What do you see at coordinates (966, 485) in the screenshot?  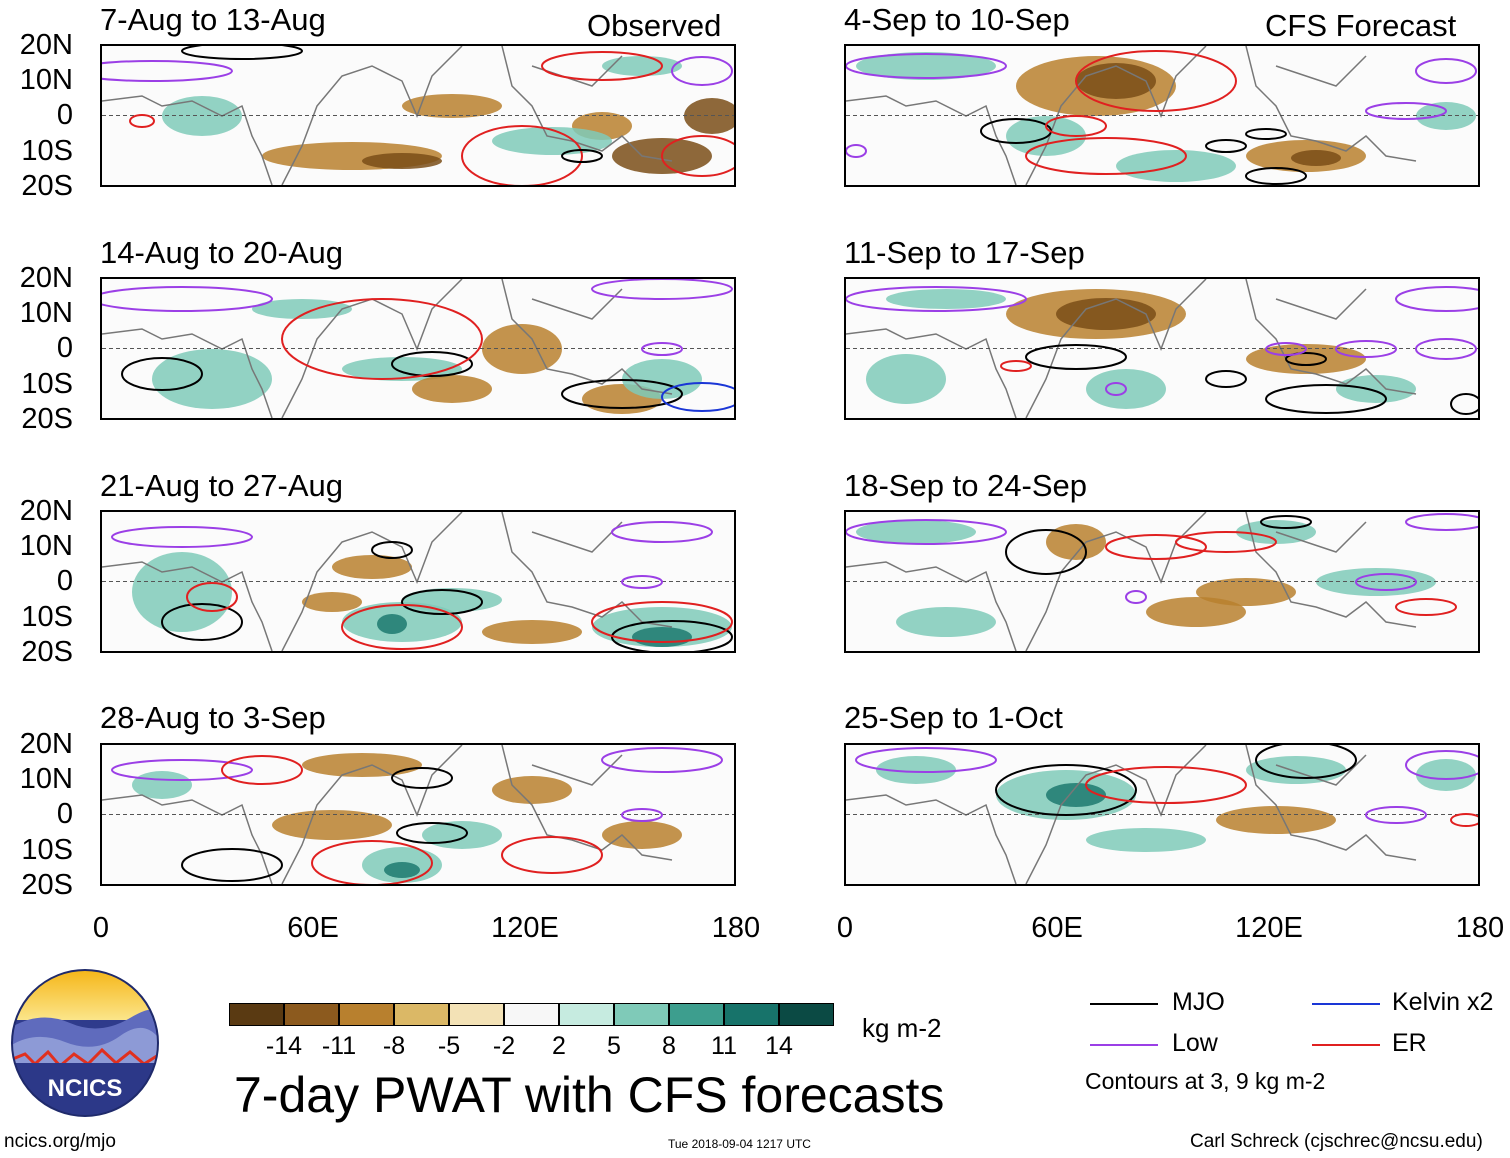 I see `panel-title-7: 18-Sep to 24-Sep` at bounding box center [966, 485].